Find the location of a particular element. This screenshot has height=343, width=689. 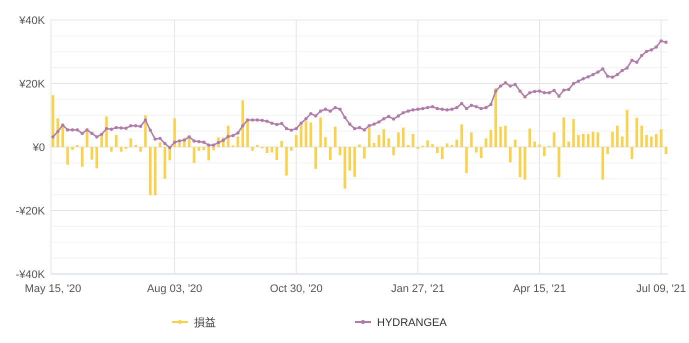

y-tick-label: -¥20K is located at coordinates (31, 212).